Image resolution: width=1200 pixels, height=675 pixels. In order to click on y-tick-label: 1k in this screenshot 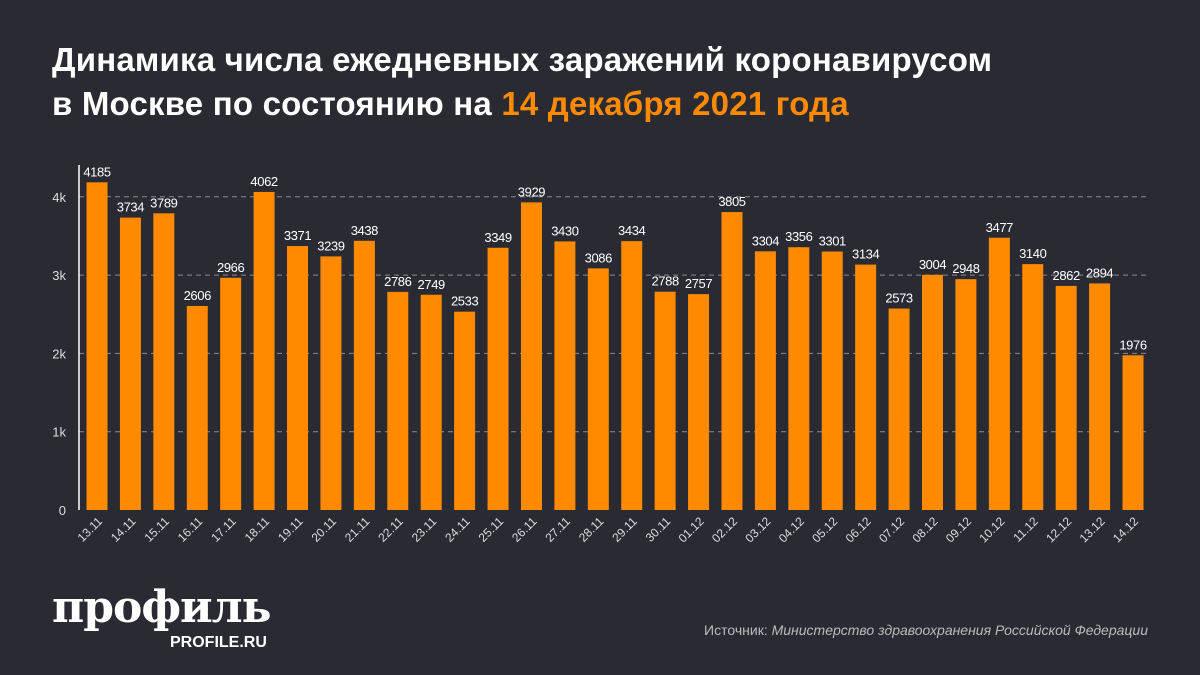, I will do `click(59, 432)`.